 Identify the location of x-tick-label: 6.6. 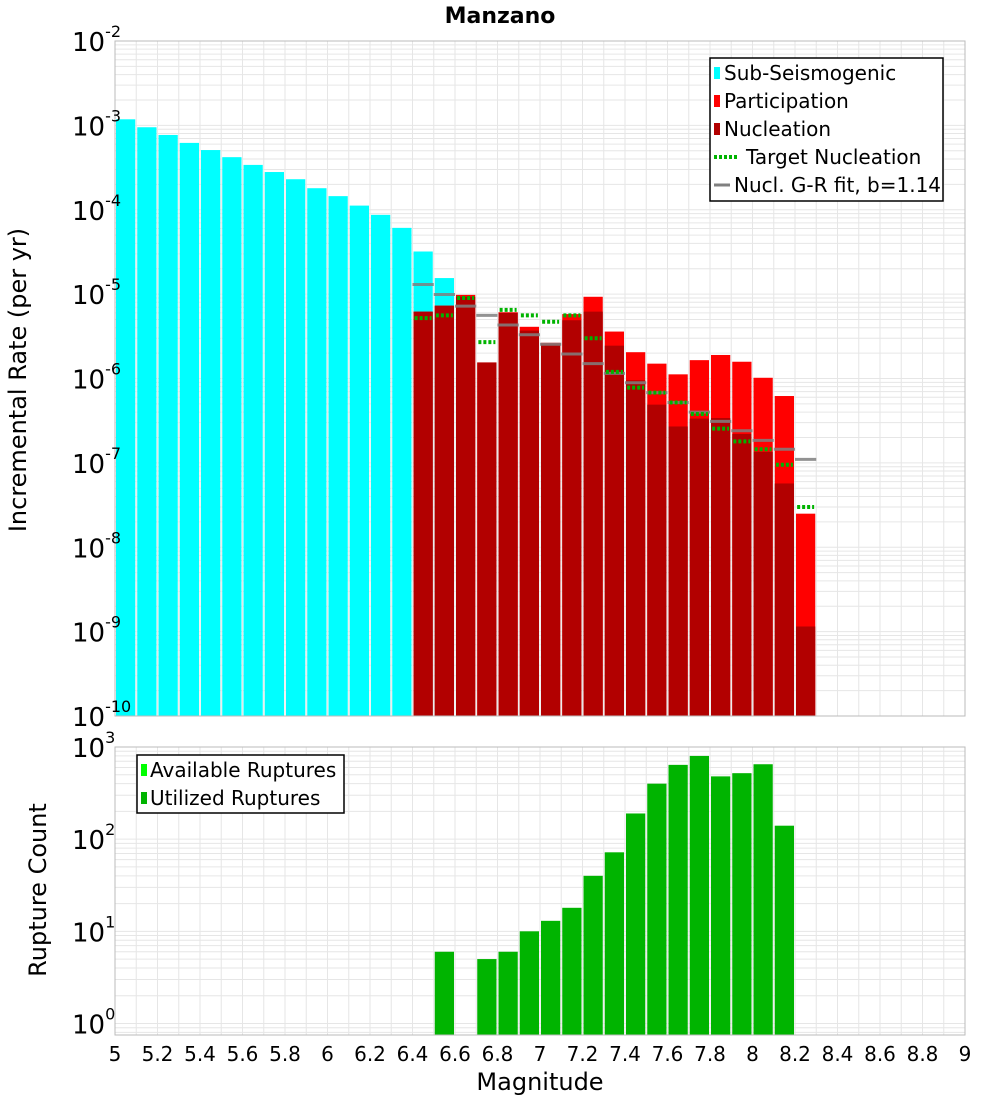
(455, 1054).